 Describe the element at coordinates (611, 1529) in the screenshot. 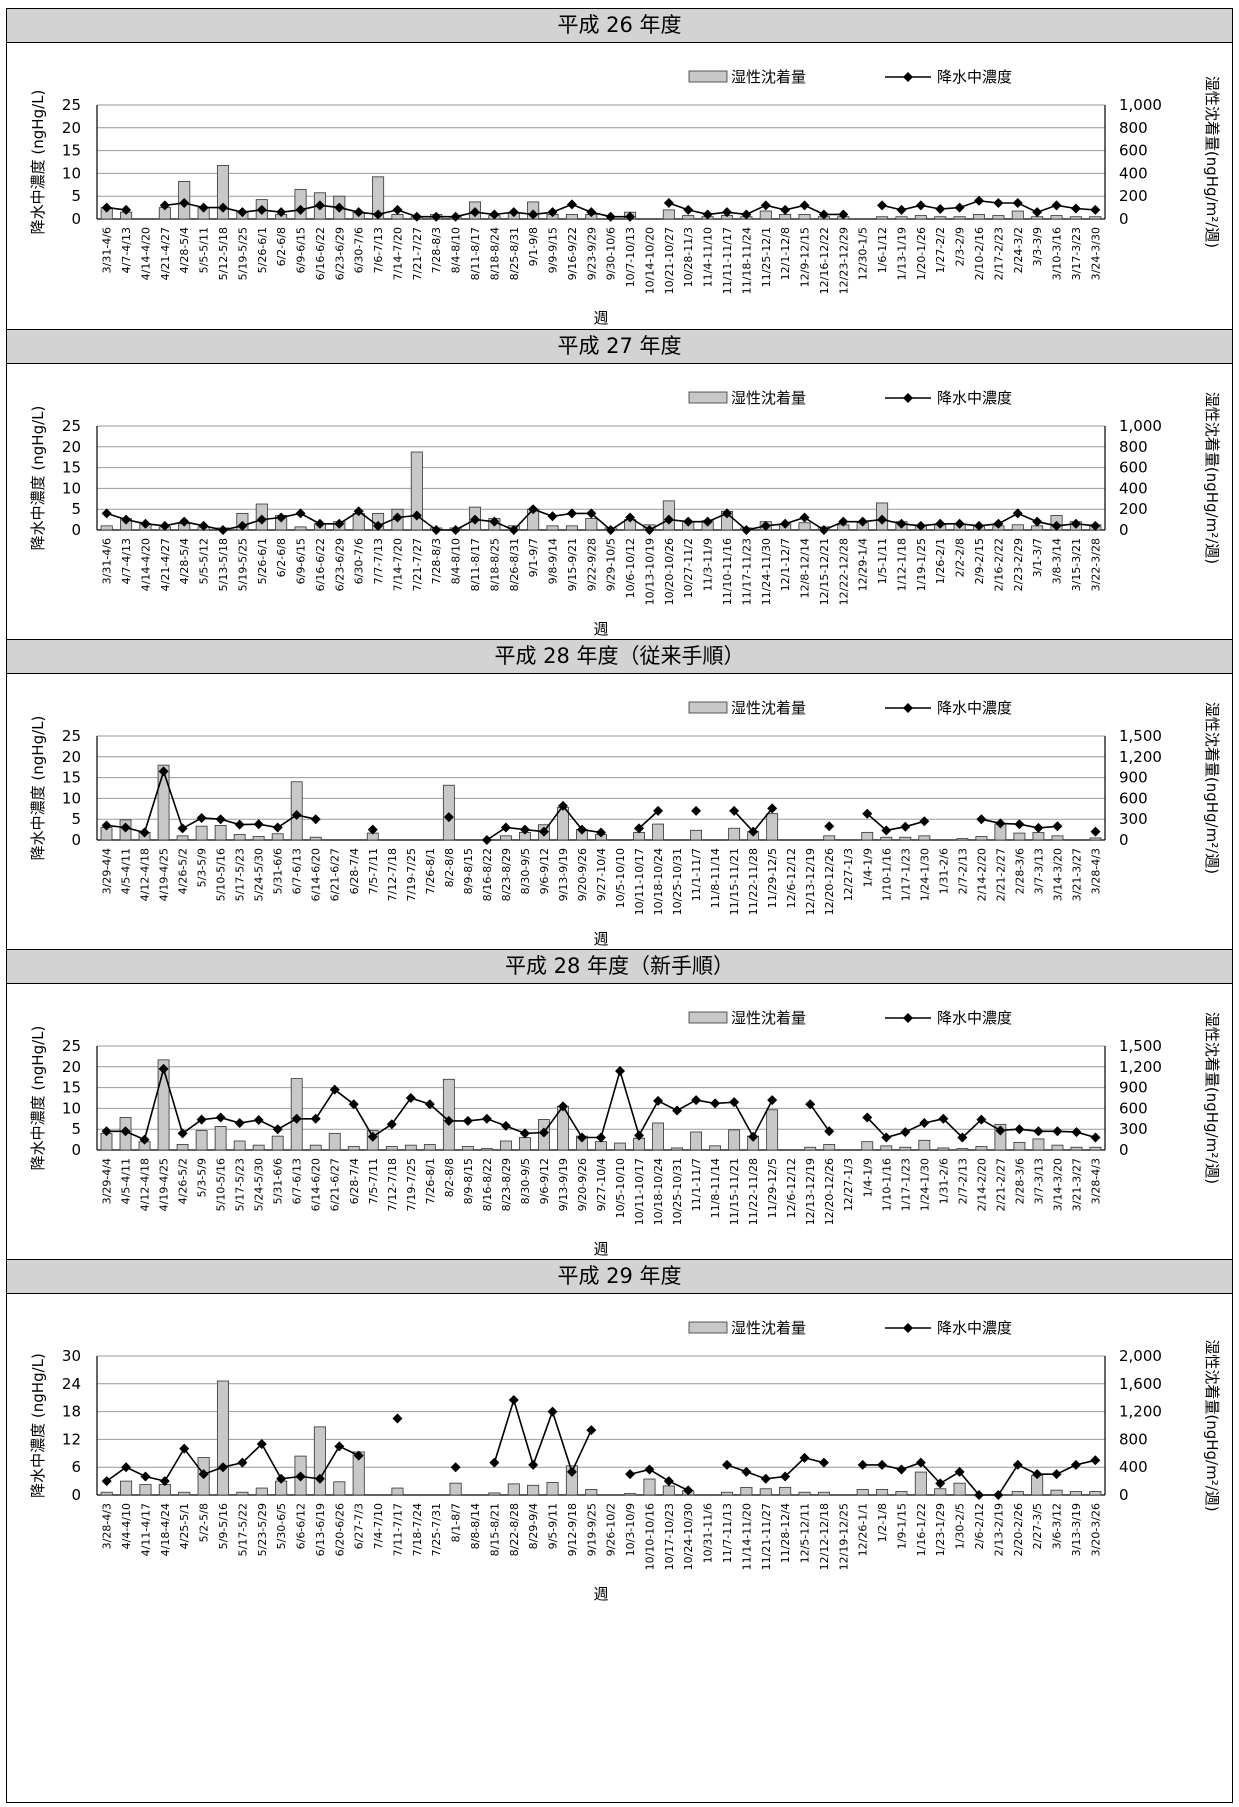

I see `x-tick-label: 9/26-10/2` at that location.